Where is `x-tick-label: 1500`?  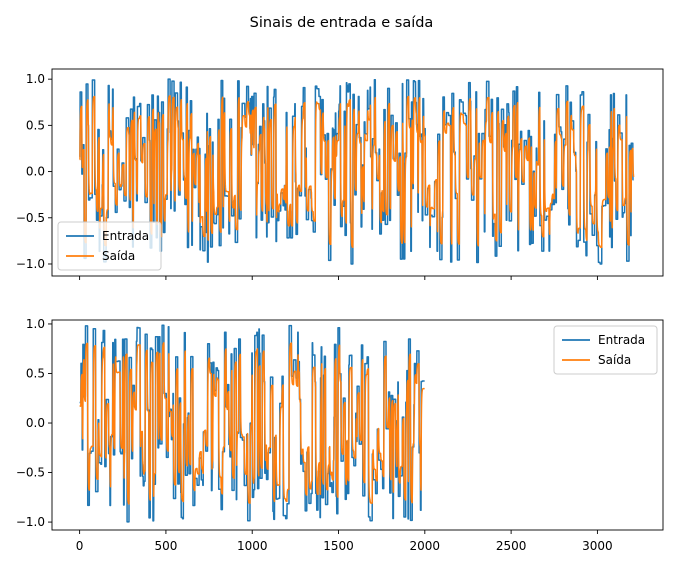 x-tick-label: 1500 is located at coordinates (338, 546).